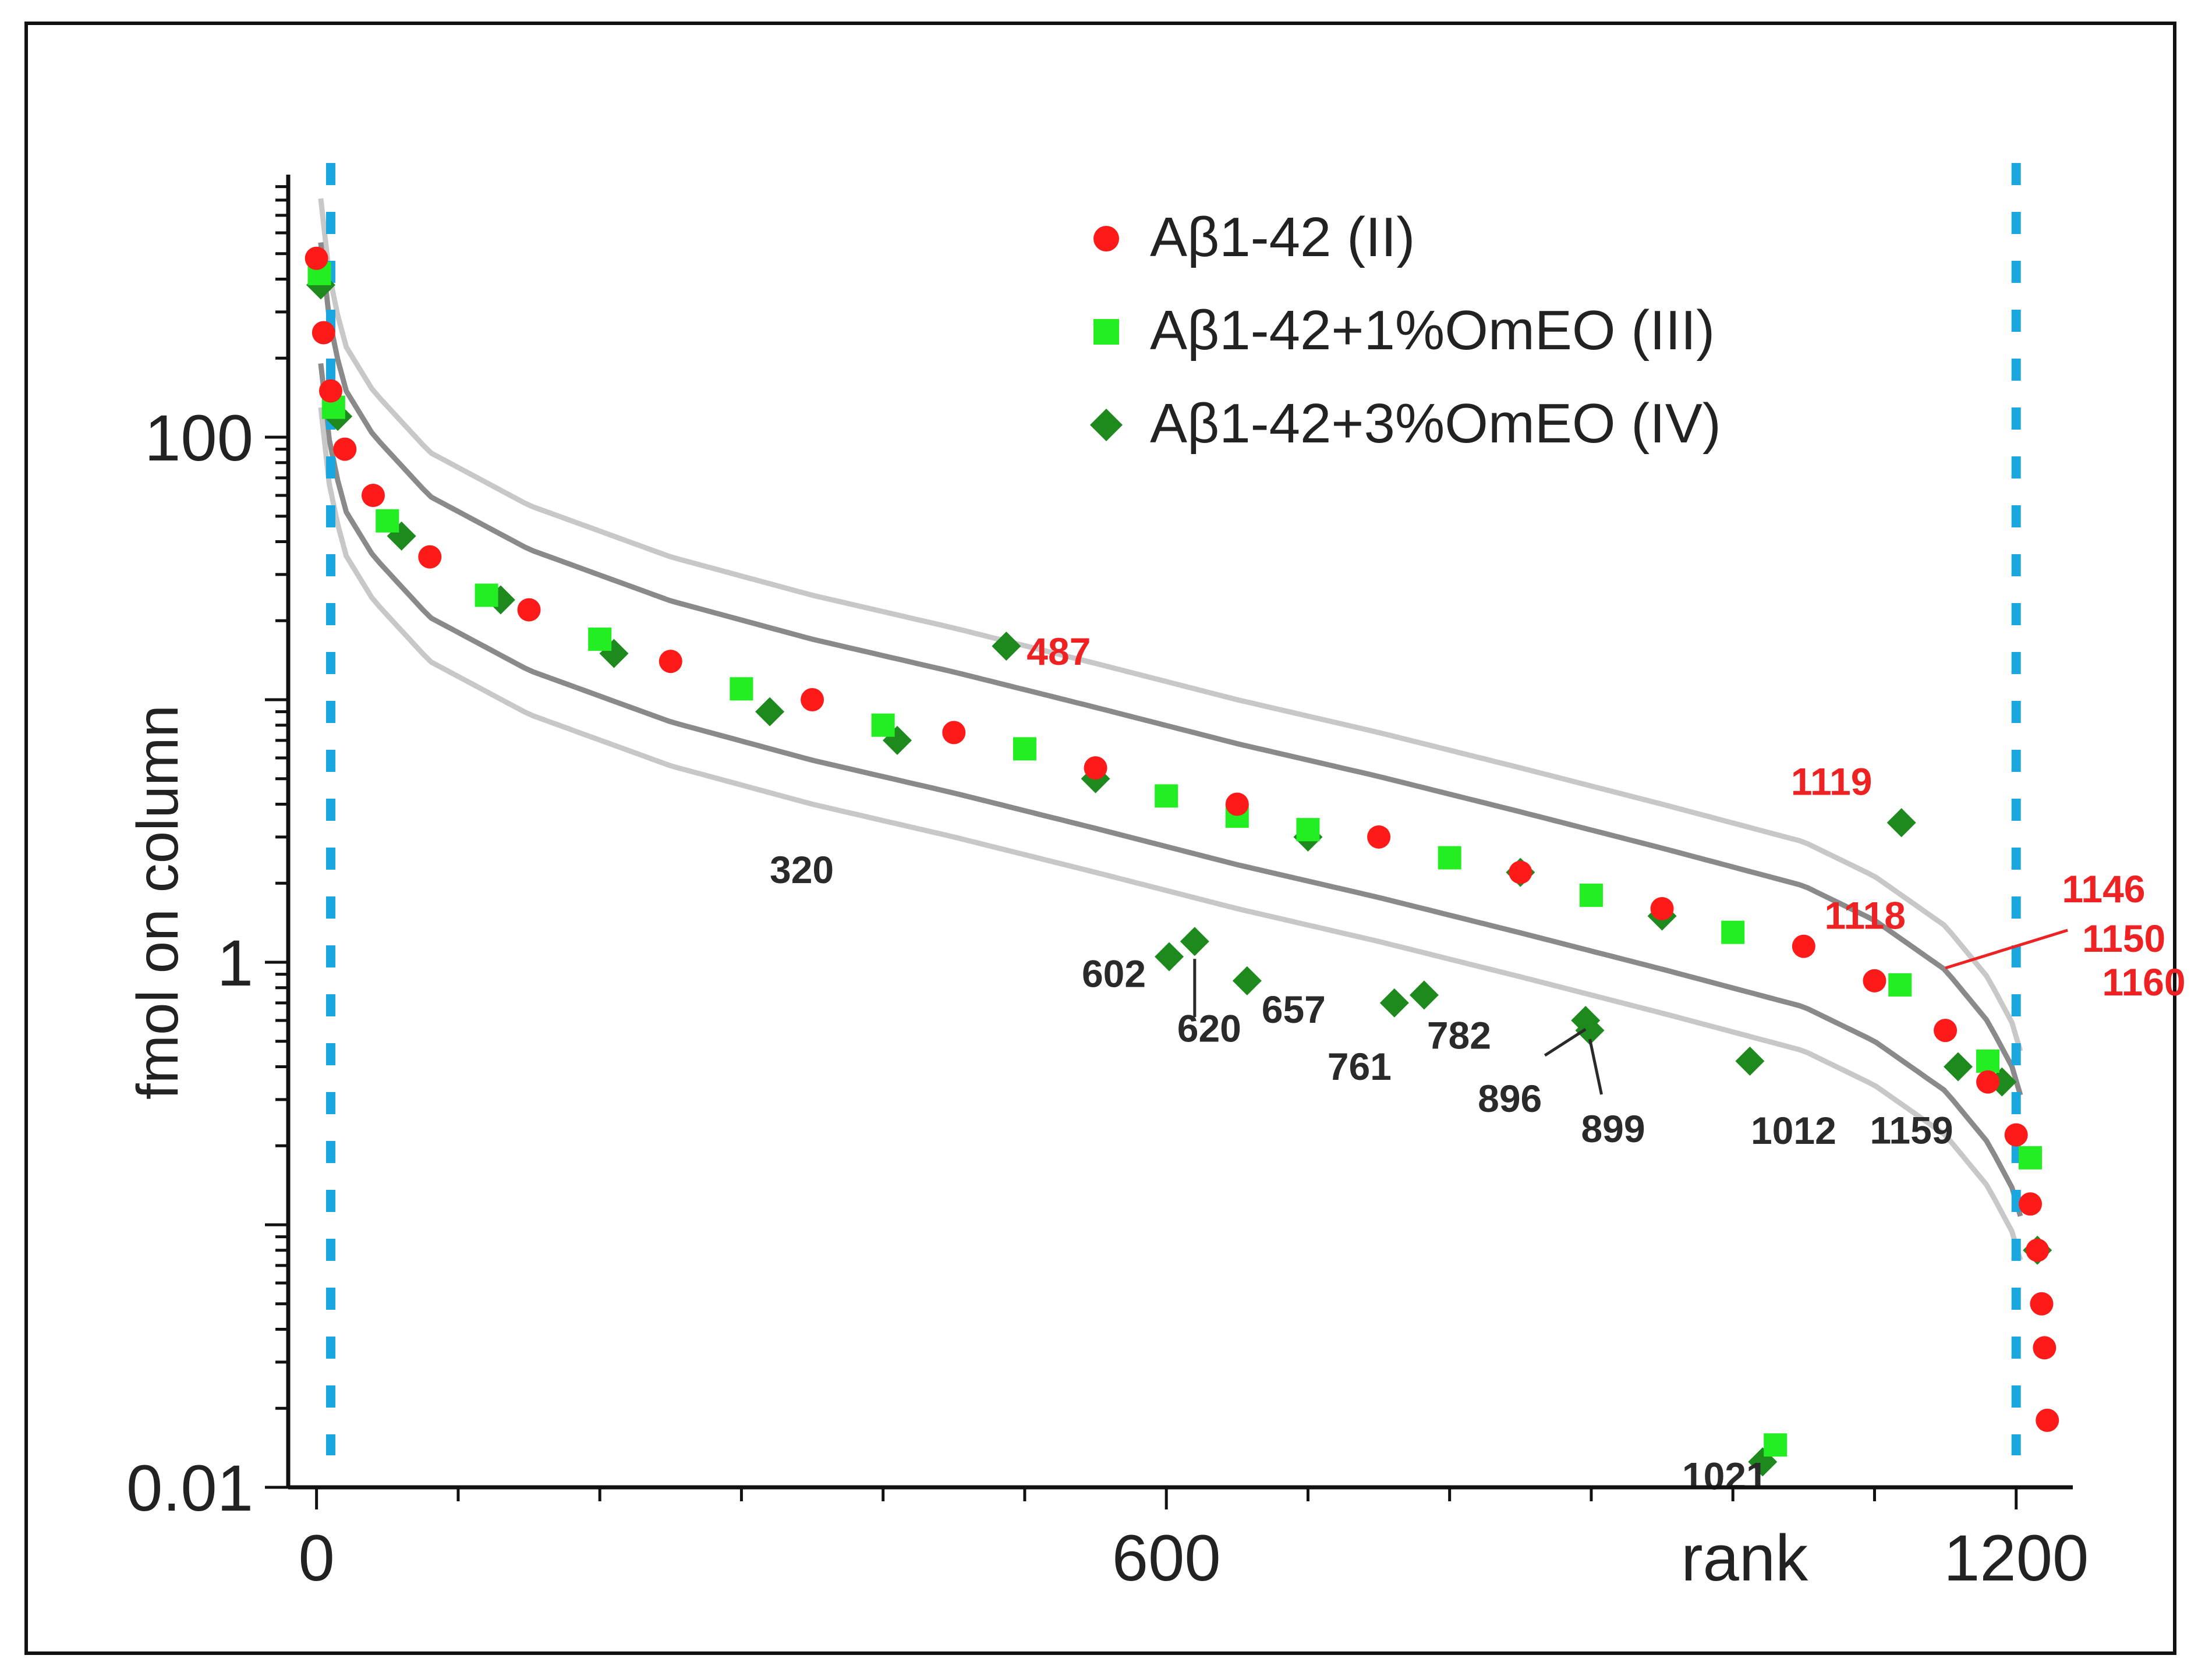  What do you see at coordinates (1510, 1098) in the screenshot?
I see `annotation-896: 896` at bounding box center [1510, 1098].